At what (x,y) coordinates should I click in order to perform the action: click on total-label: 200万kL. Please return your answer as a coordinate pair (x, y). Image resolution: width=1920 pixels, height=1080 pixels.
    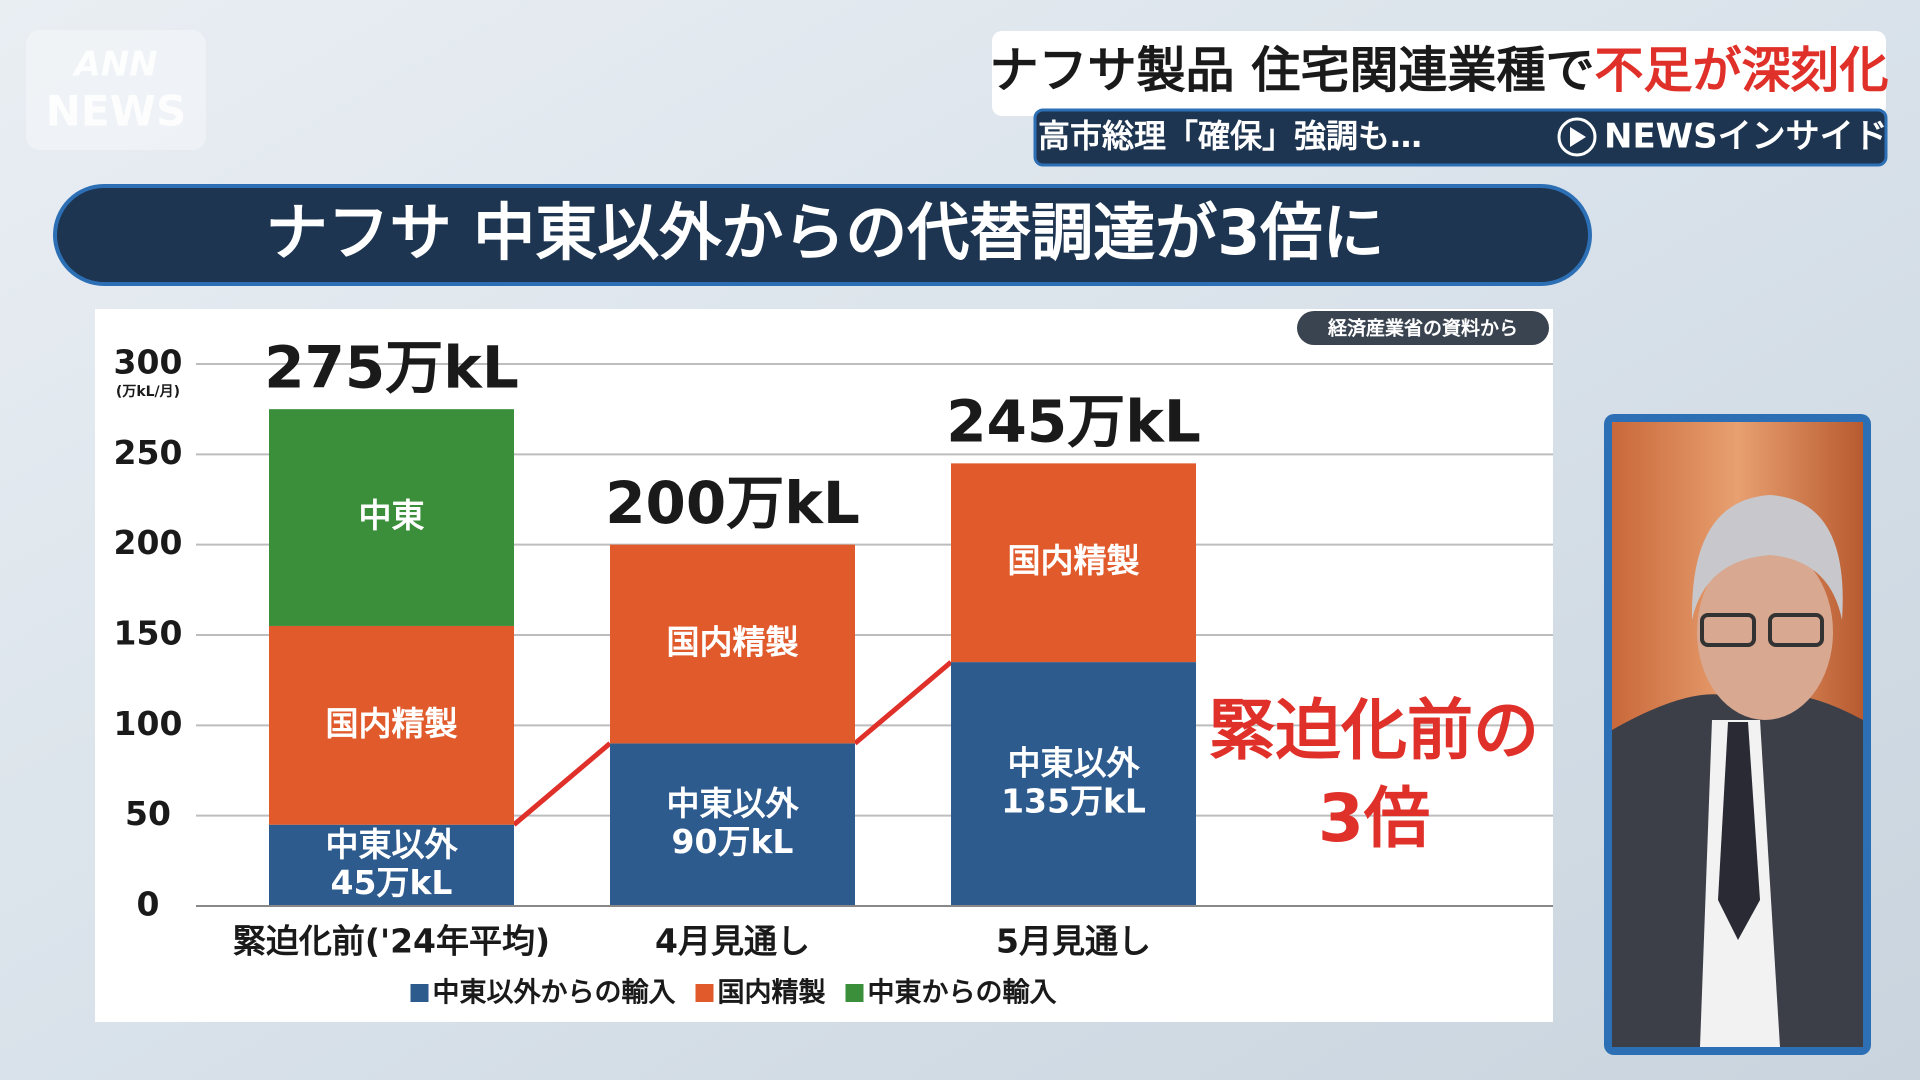
    Looking at the image, I should click on (732, 503).